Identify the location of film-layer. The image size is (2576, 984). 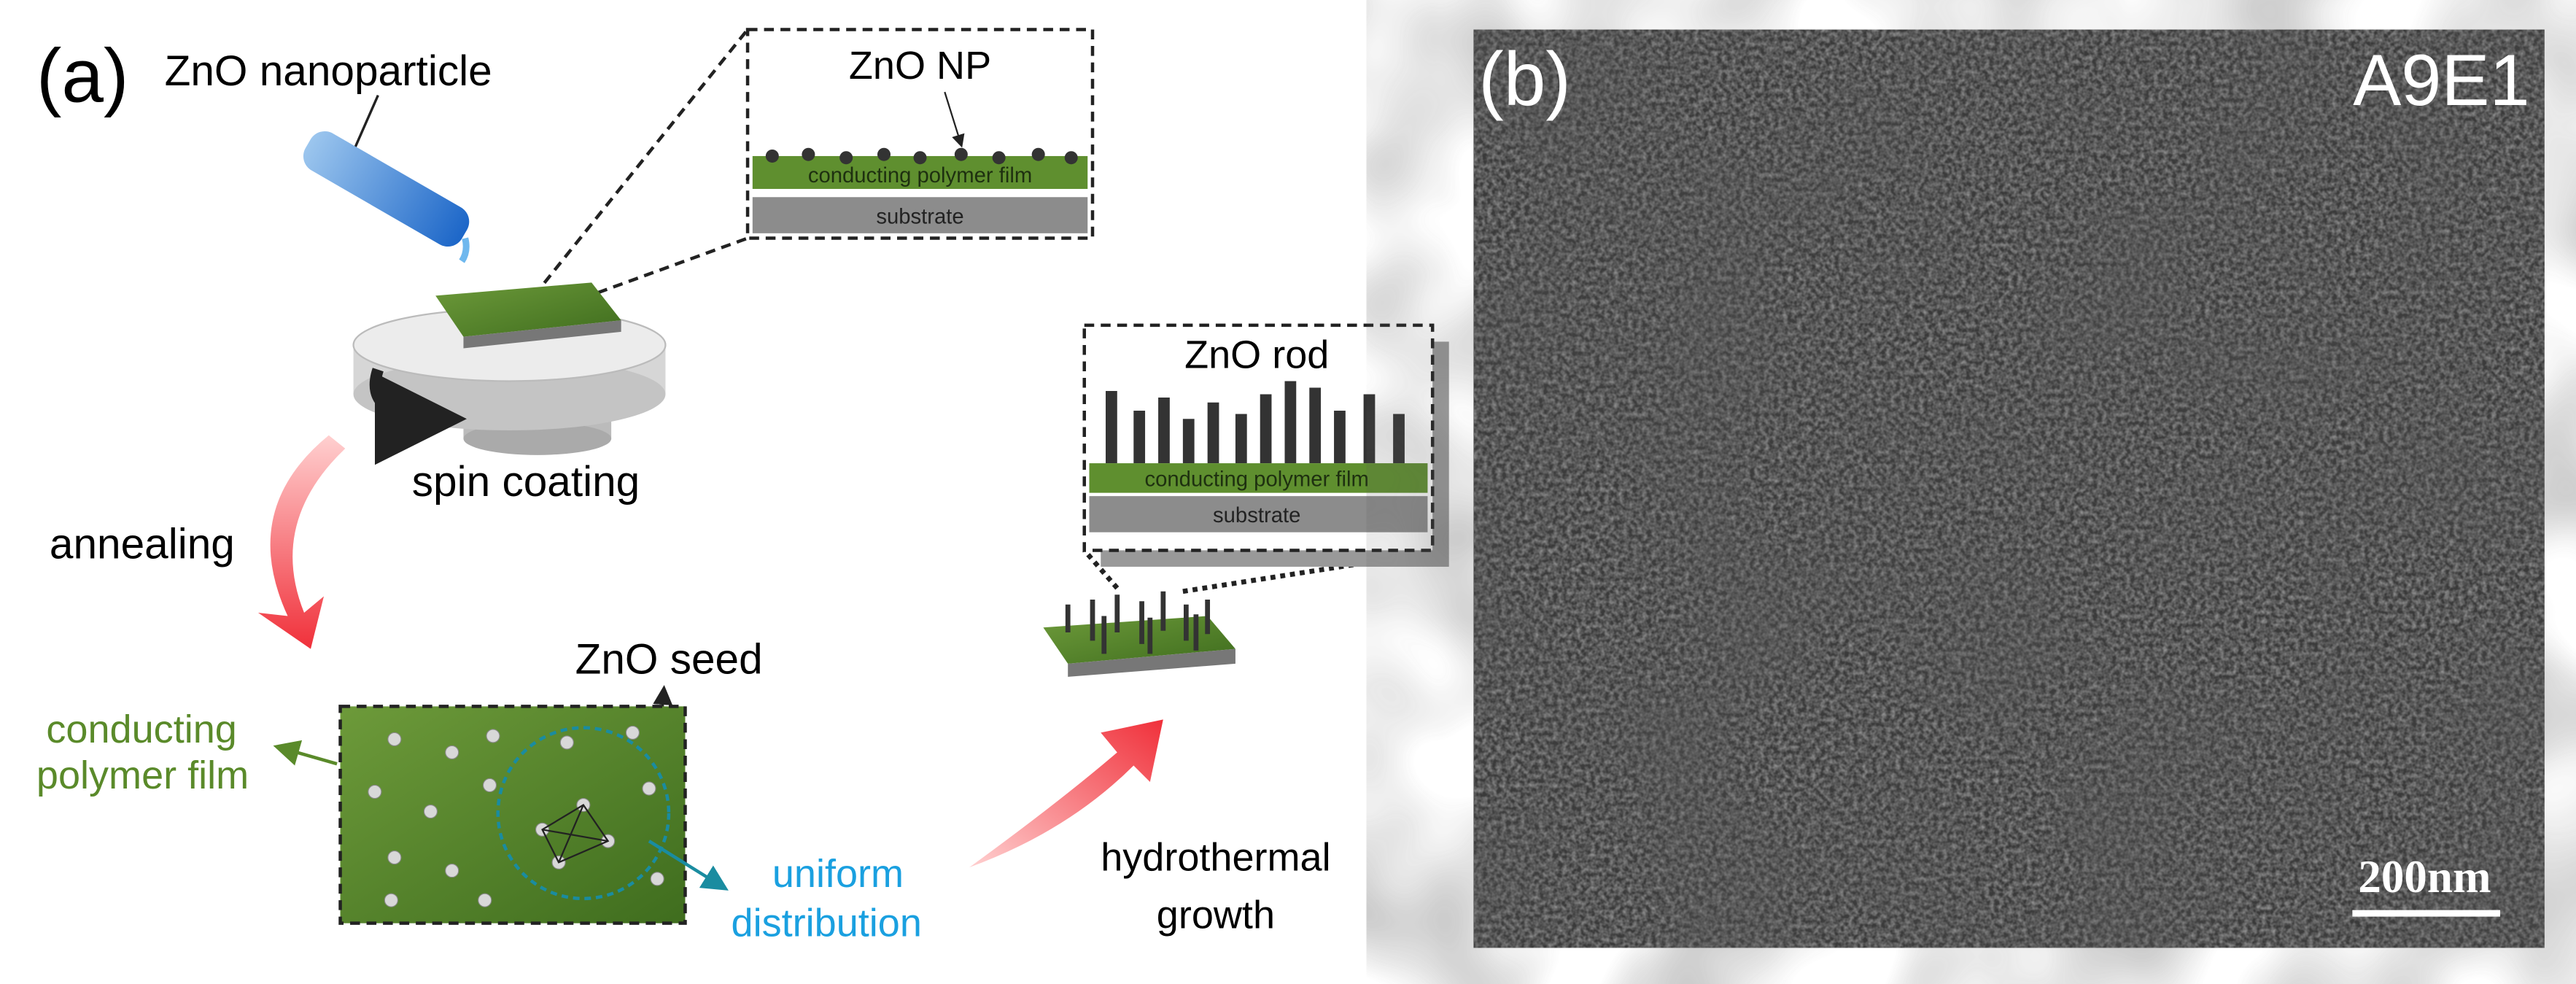
(1259, 478).